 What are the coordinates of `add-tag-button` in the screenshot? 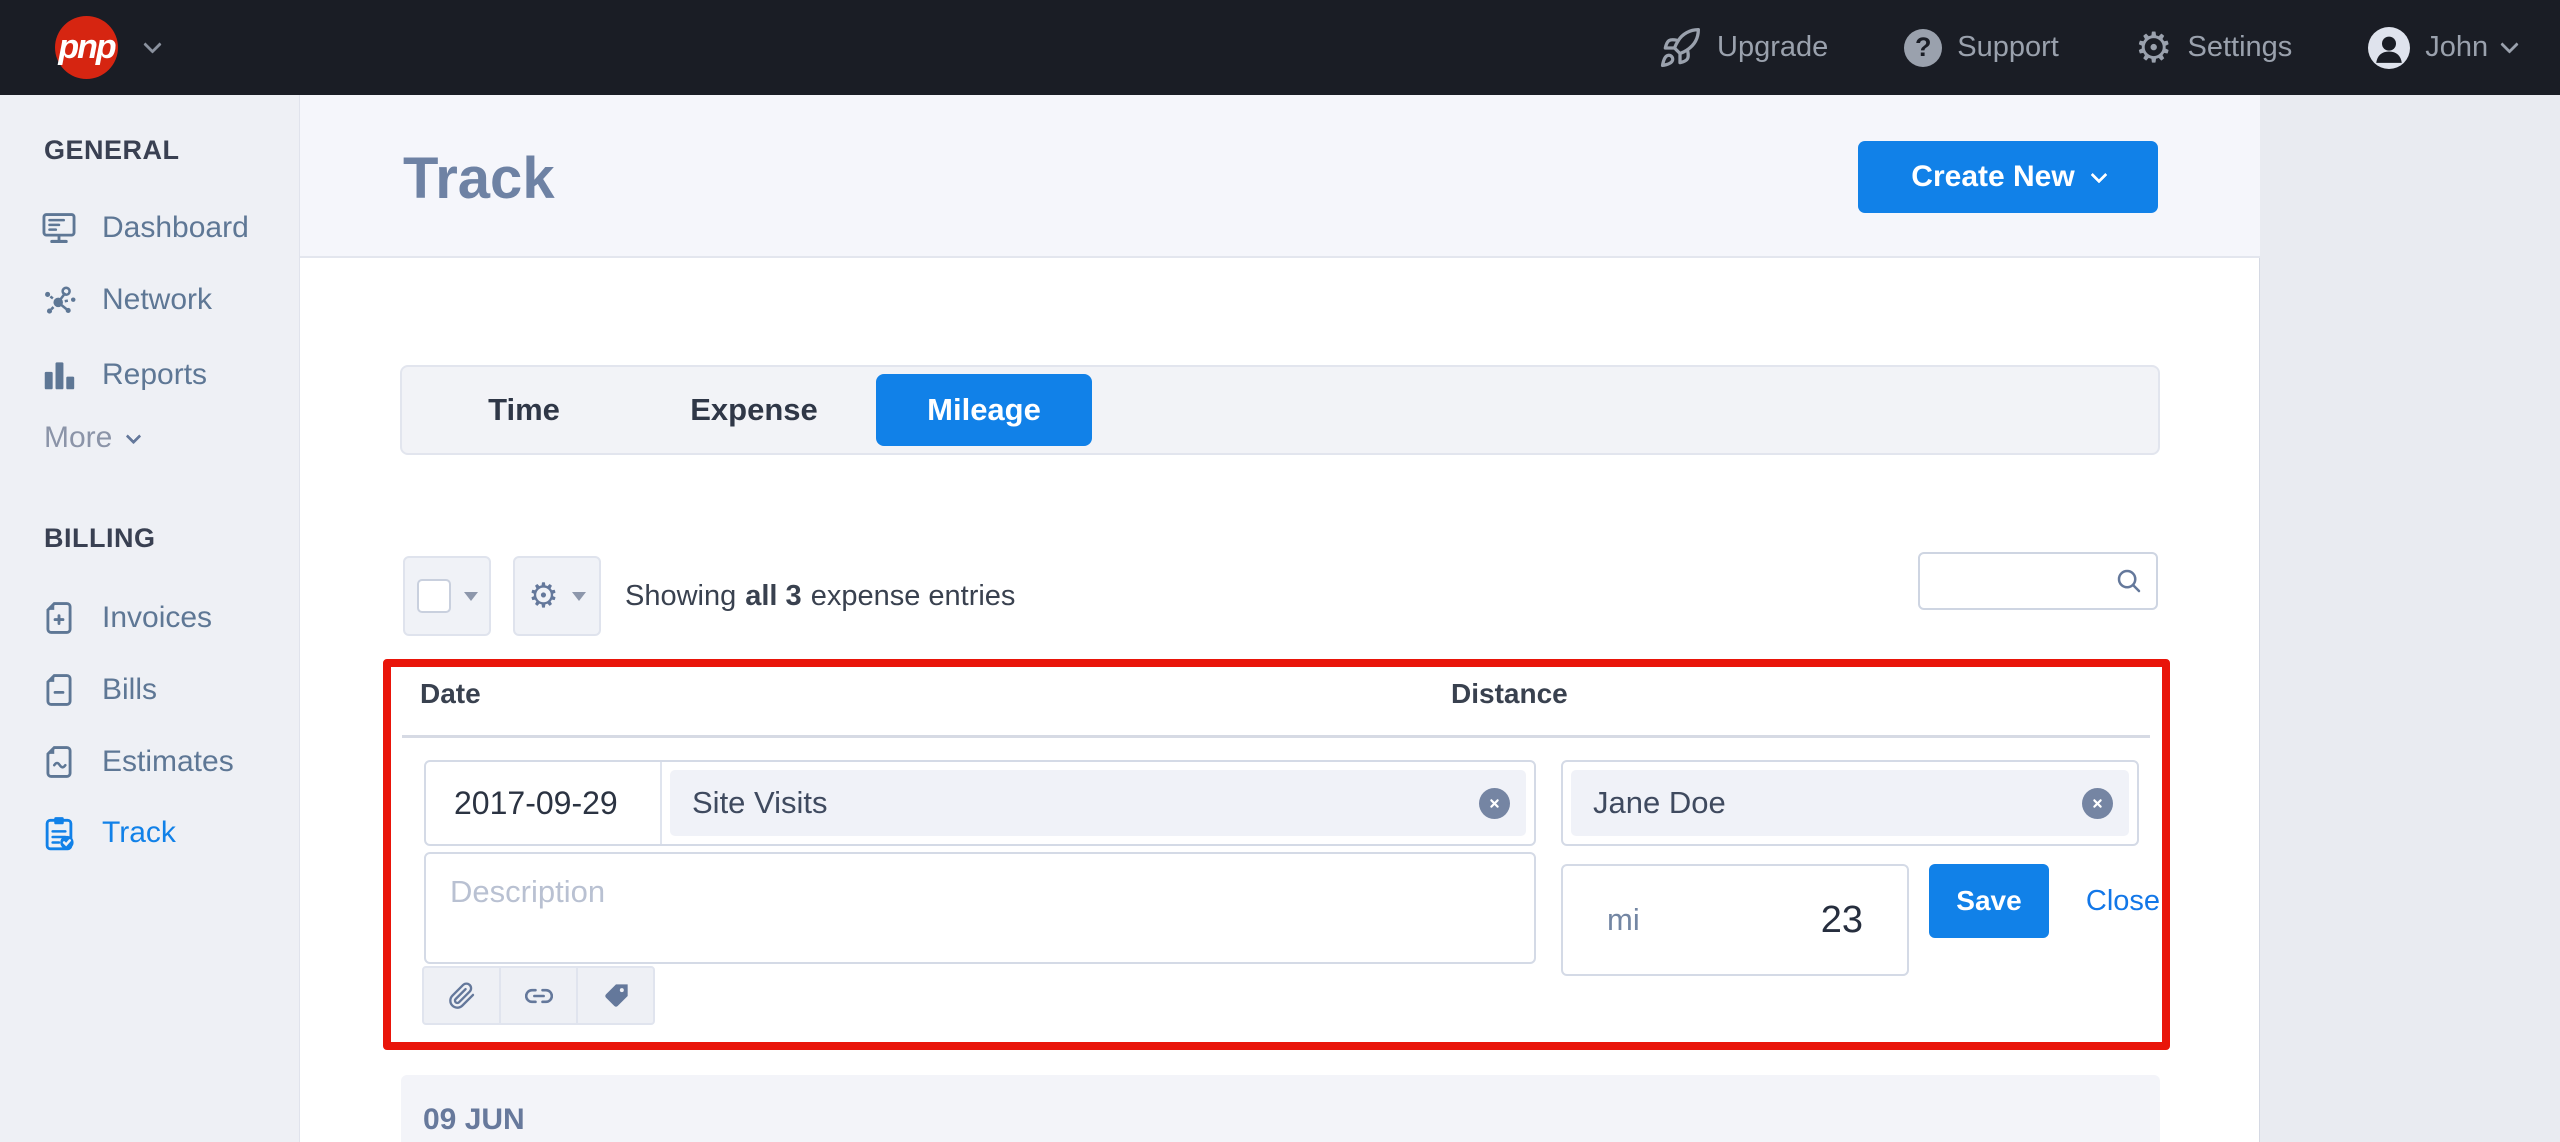 It's located at (615, 995).